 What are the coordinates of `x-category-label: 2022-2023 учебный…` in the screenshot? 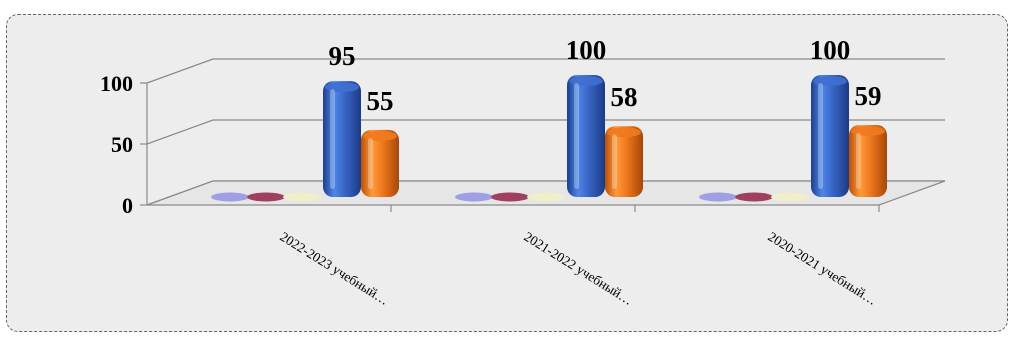 It's located at (334, 268).